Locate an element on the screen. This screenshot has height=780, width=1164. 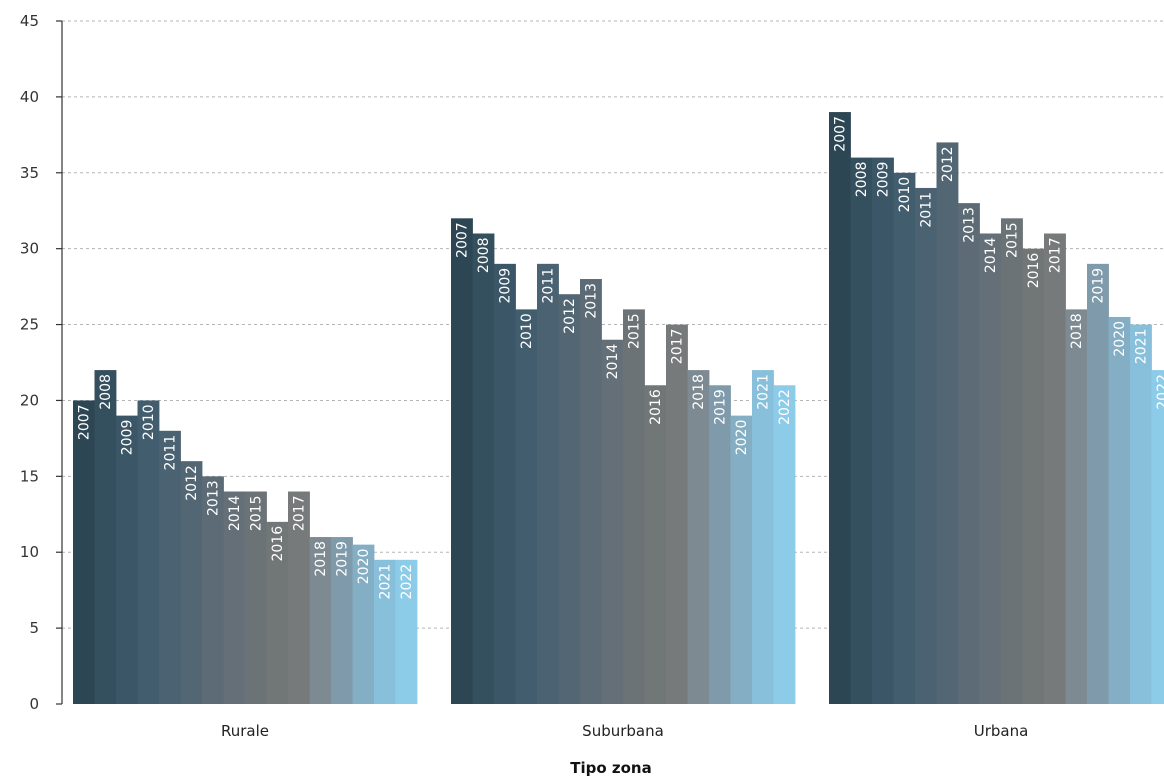
y-tick-label: 0 is located at coordinates (34, 704).